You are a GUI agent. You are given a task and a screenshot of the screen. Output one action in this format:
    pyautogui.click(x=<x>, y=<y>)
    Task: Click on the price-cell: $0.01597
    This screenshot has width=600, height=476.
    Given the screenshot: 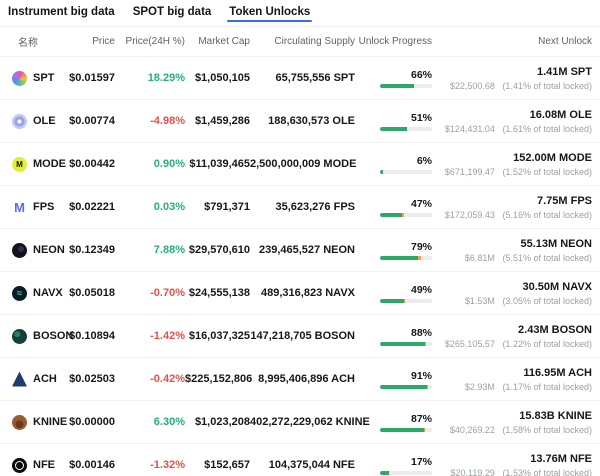 What is the action you would take?
    pyautogui.click(x=92, y=78)
    